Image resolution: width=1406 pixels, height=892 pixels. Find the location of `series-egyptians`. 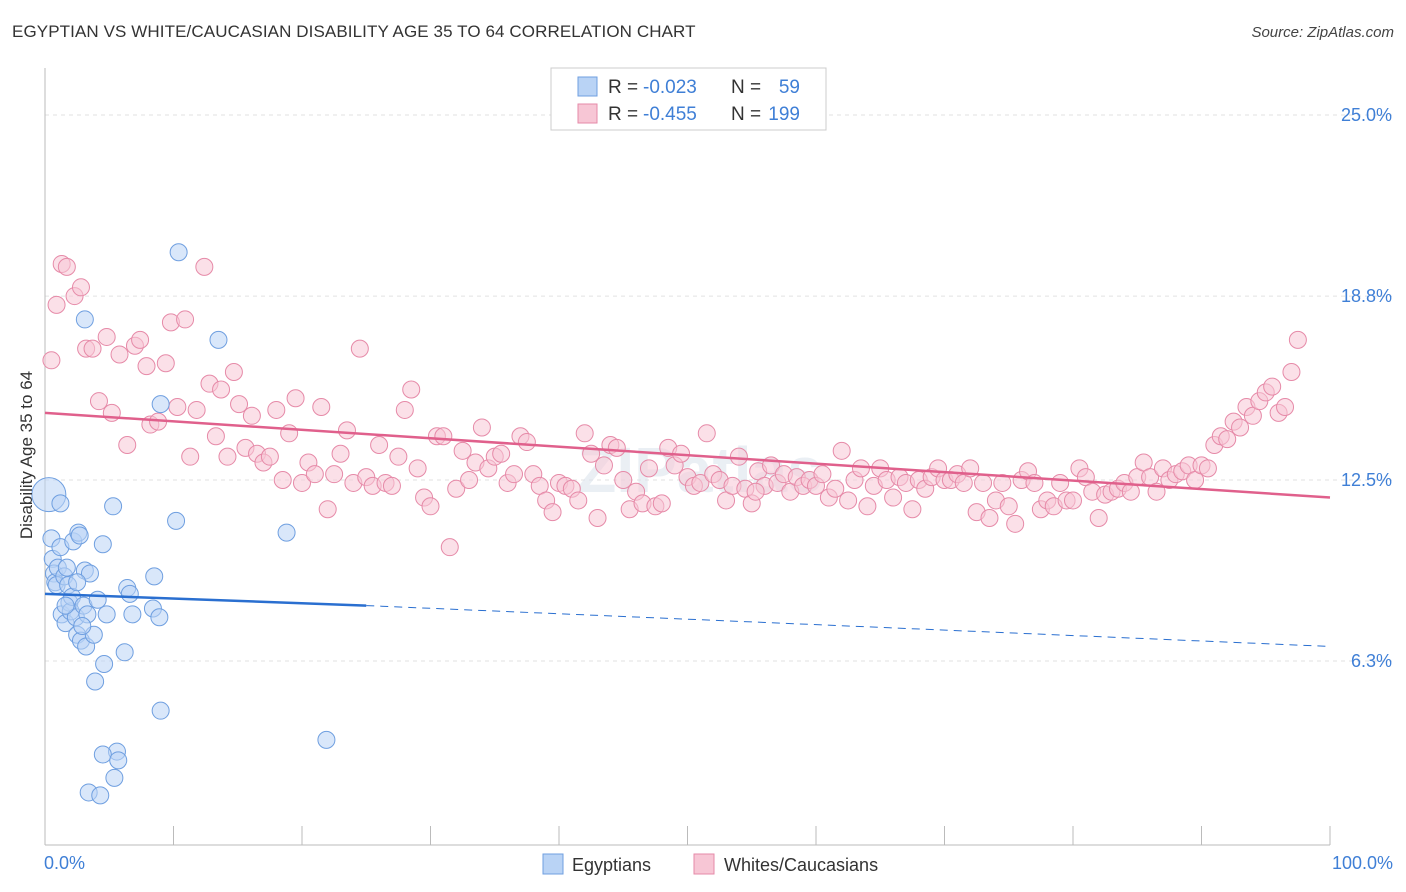

series-egyptians is located at coordinates (183, 524).